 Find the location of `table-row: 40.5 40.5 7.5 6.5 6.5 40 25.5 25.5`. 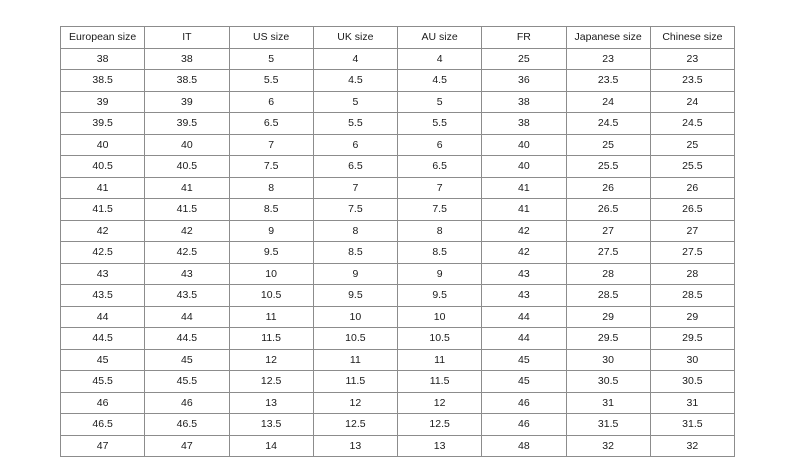

table-row: 40.5 40.5 7.5 6.5 6.5 40 25.5 25.5 is located at coordinates (397, 166).